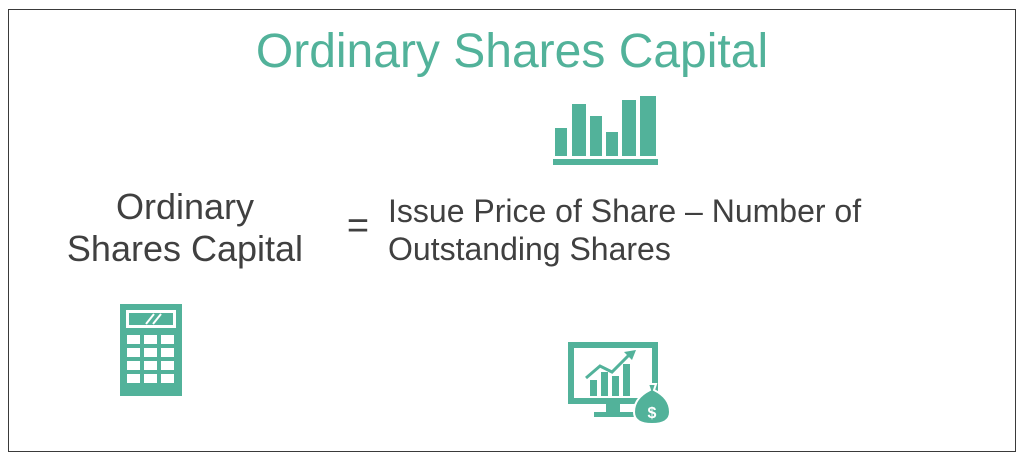  What do you see at coordinates (625, 211) in the screenshot?
I see `formula-rhs-line-1: Issue Price of Share – Number of` at bounding box center [625, 211].